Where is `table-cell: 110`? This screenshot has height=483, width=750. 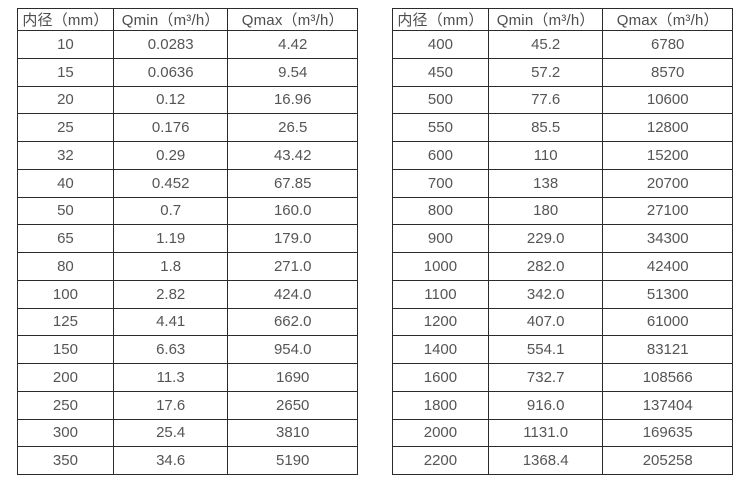 table-cell: 110 is located at coordinates (545, 155).